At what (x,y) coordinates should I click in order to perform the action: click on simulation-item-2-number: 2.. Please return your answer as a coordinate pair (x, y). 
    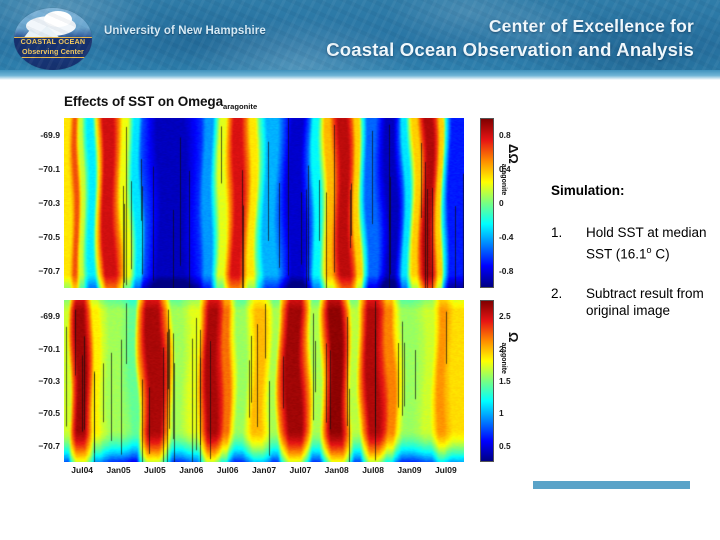
    Looking at the image, I should click on (557, 293).